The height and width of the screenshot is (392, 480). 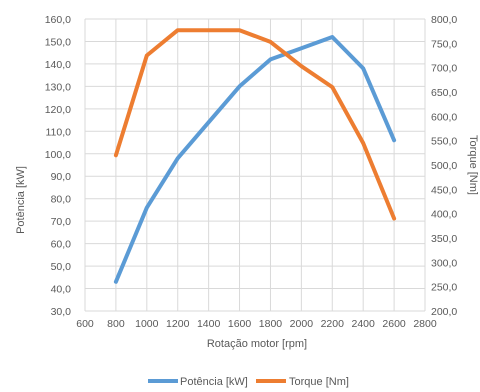 What do you see at coordinates (61, 245) in the screenshot?
I see `y-tick-label: 60,0` at bounding box center [61, 245].